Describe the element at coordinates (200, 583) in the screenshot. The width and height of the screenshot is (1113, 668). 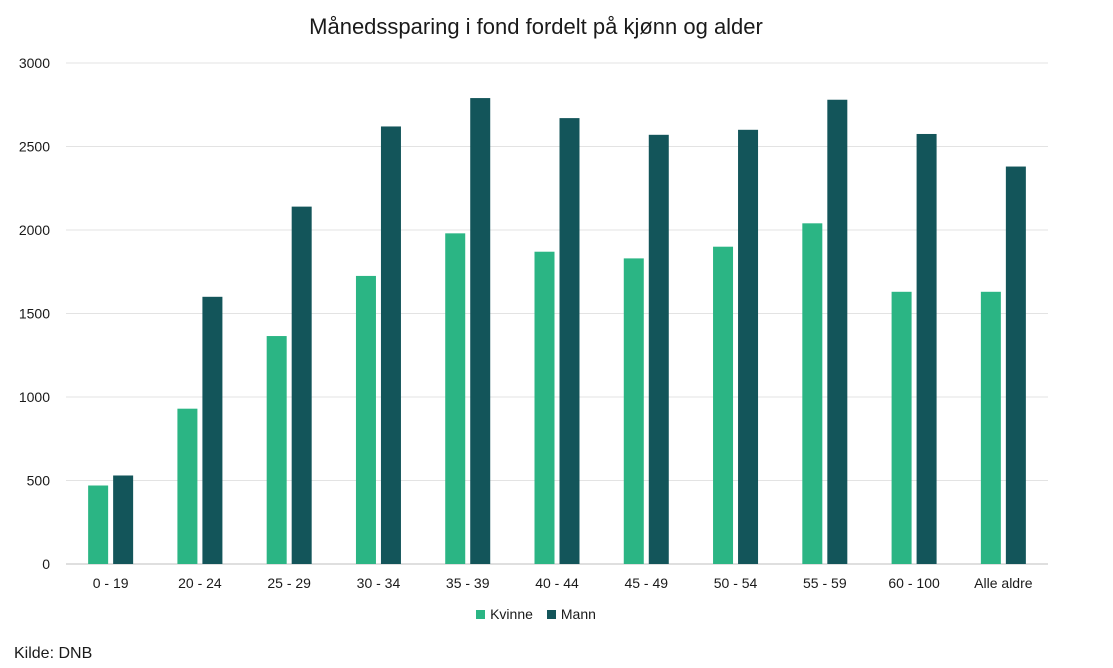
I see `x-tick-label: 20 - 24` at that location.